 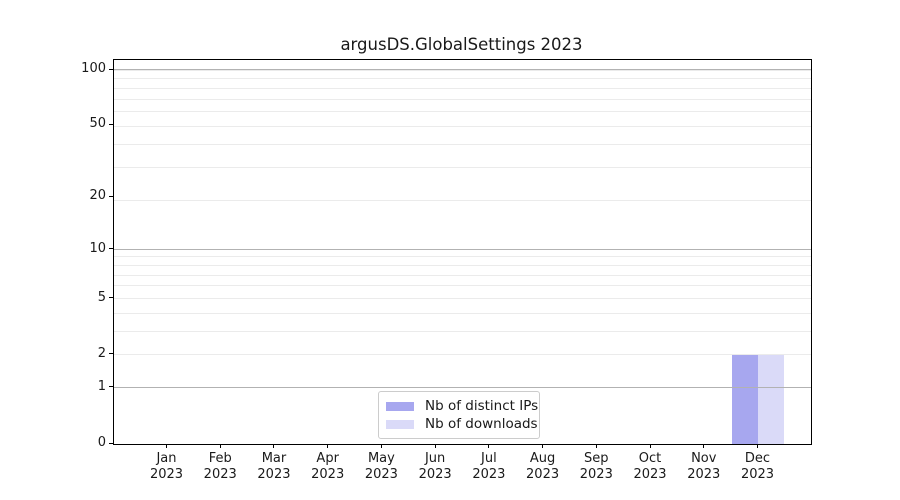 I want to click on legend-swatch-downloads, so click(x=400, y=424).